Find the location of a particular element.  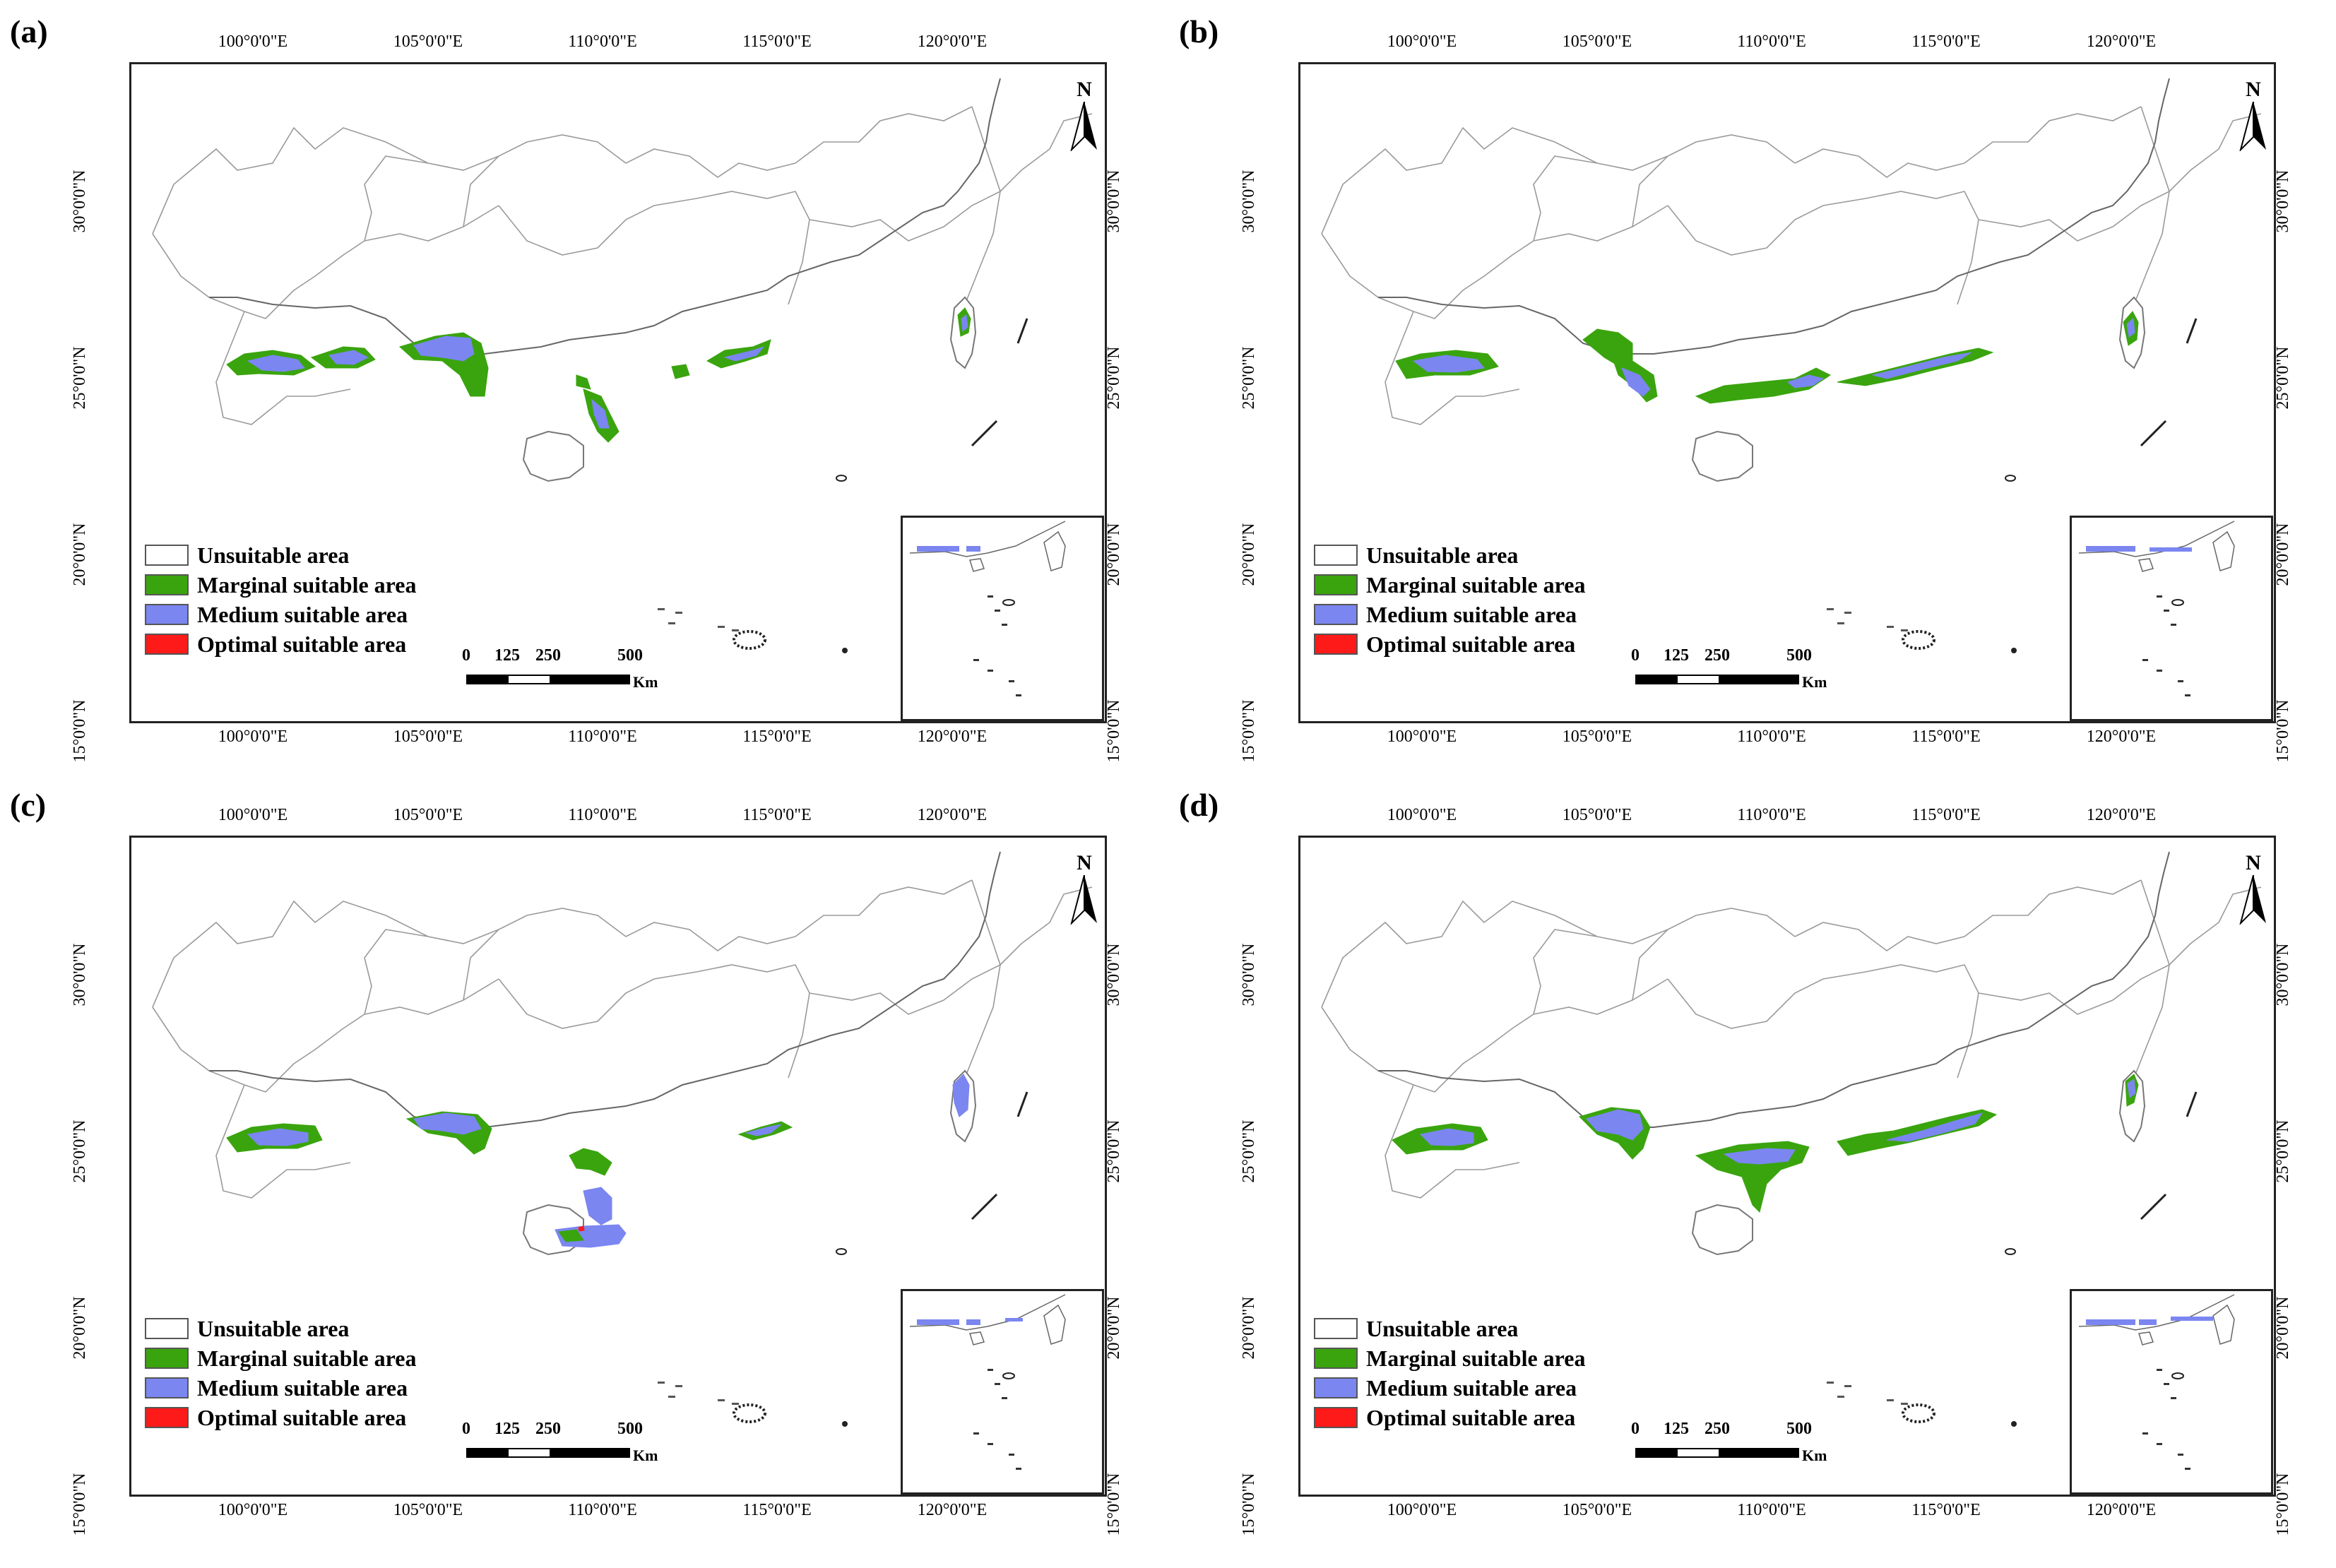

scale-label: 250 is located at coordinates (1717, 1429).